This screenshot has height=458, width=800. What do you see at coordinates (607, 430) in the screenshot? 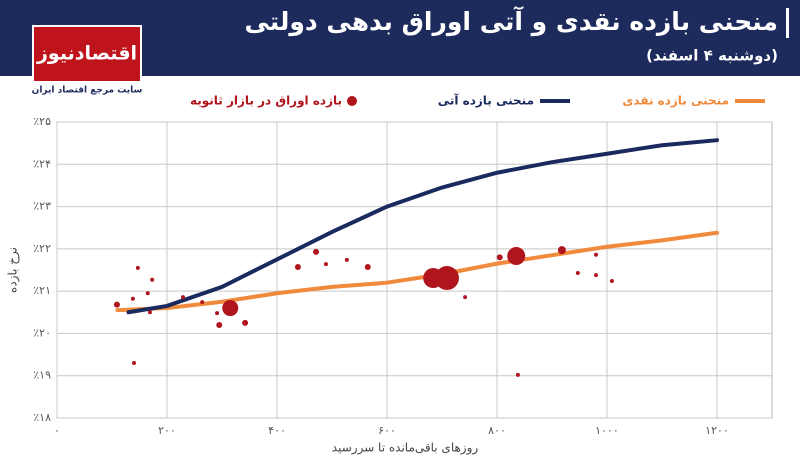
I see `x-tick-label: ۱۰۰۰` at bounding box center [607, 430].